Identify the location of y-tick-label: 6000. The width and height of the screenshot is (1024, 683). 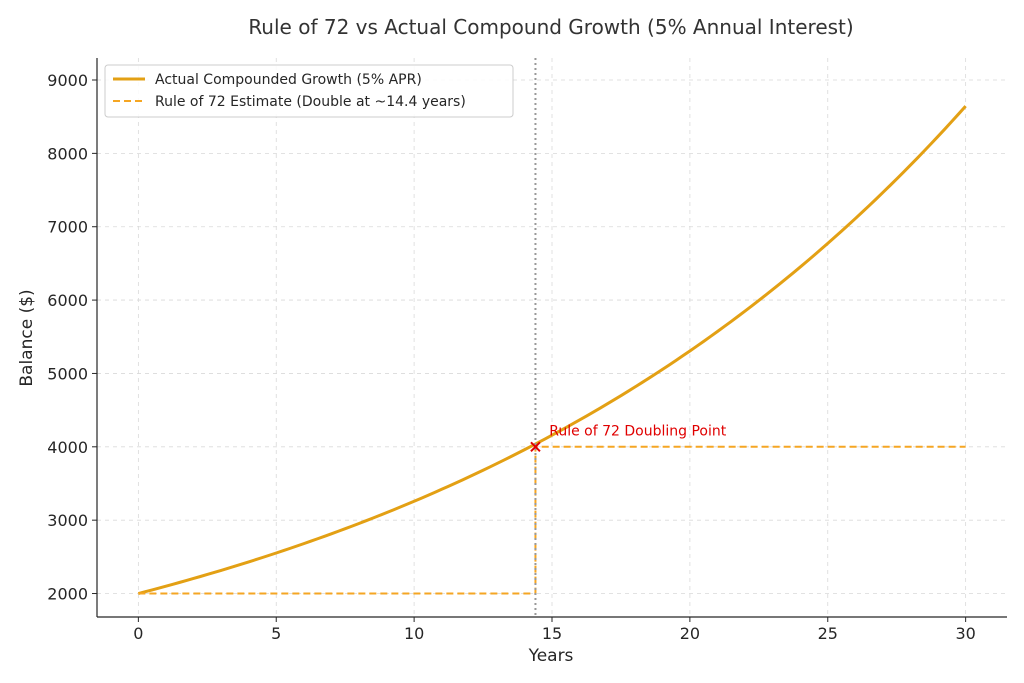
(67, 300).